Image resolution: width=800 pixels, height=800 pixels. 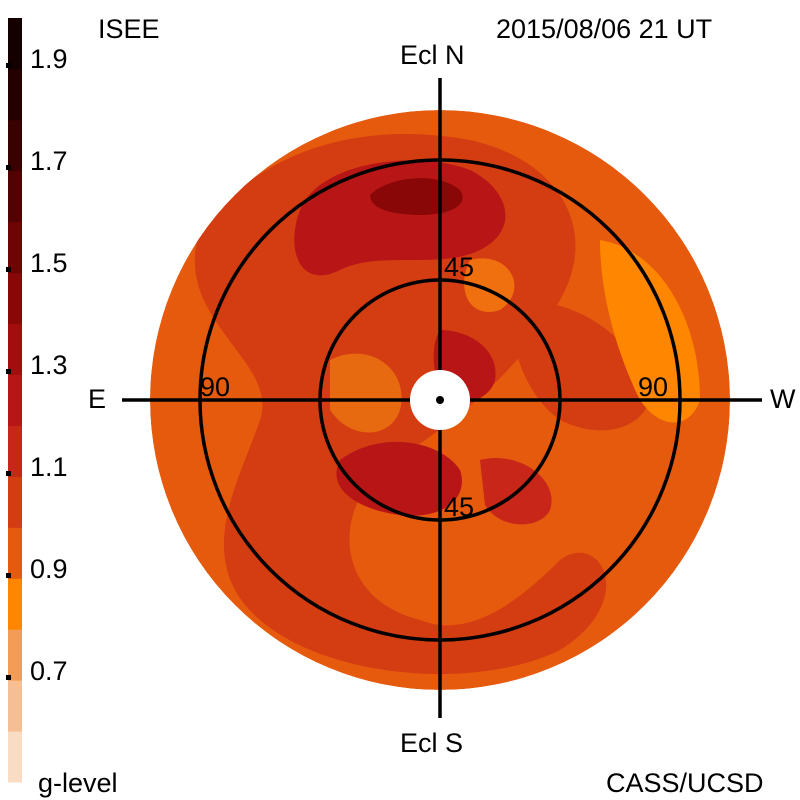 What do you see at coordinates (49, 263) in the screenshot?
I see `colorbar-tick-label: 1.5` at bounding box center [49, 263].